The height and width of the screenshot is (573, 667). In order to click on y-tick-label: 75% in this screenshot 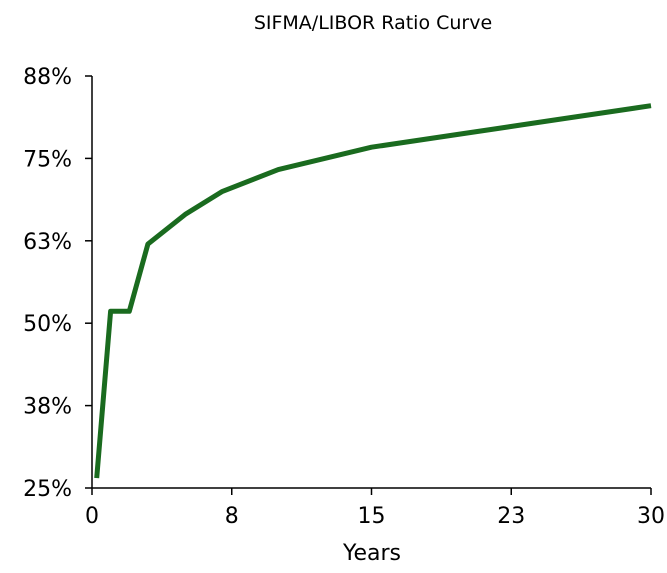, I will do `click(47, 159)`.